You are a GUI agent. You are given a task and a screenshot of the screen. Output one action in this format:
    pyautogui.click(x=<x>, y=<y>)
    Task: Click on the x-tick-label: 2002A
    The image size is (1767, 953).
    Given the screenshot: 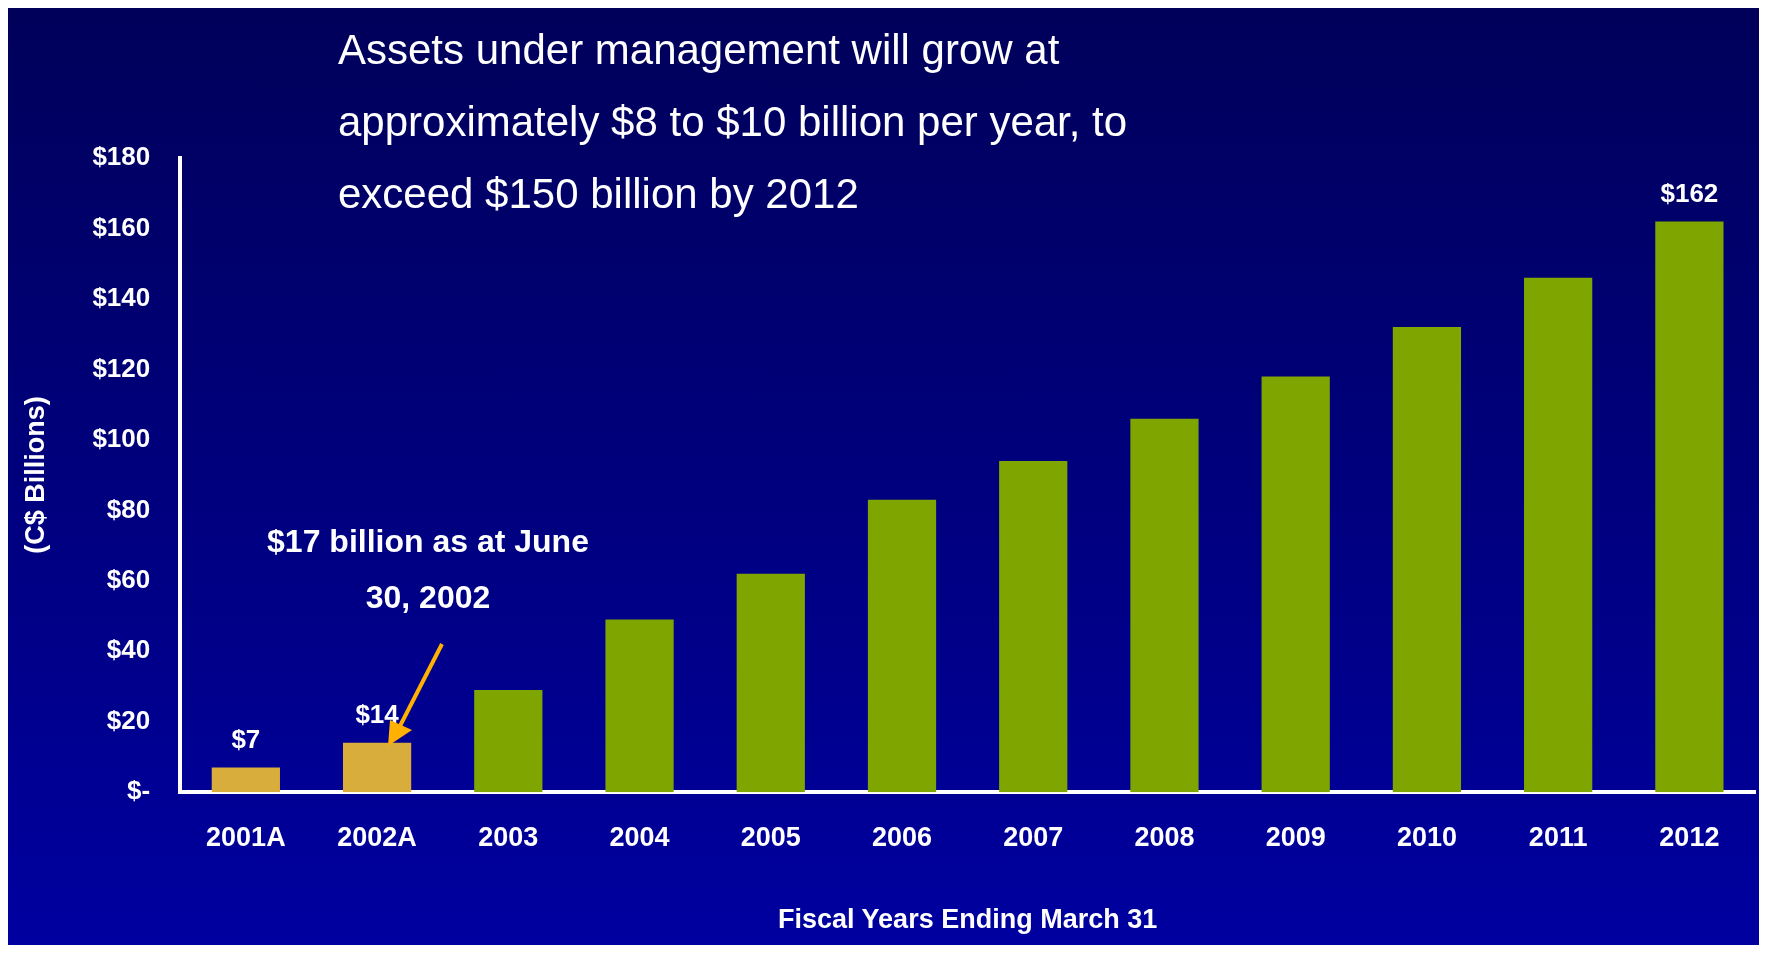 What is the action you would take?
    pyautogui.click(x=377, y=836)
    